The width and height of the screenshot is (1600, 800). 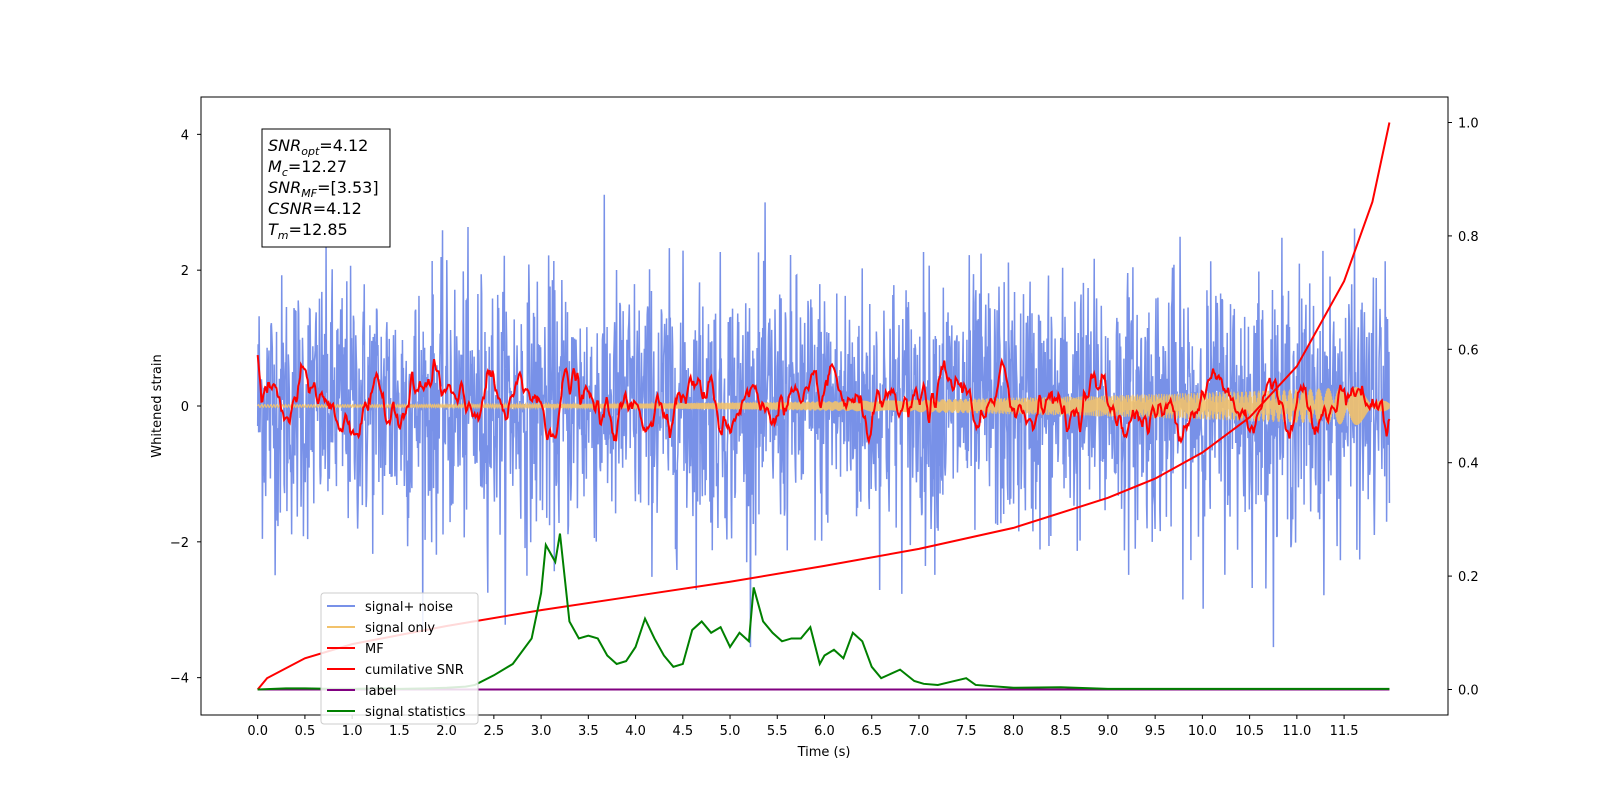 What do you see at coordinates (1344, 731) in the screenshot?
I see `x-tick-label: 11.5` at bounding box center [1344, 731].